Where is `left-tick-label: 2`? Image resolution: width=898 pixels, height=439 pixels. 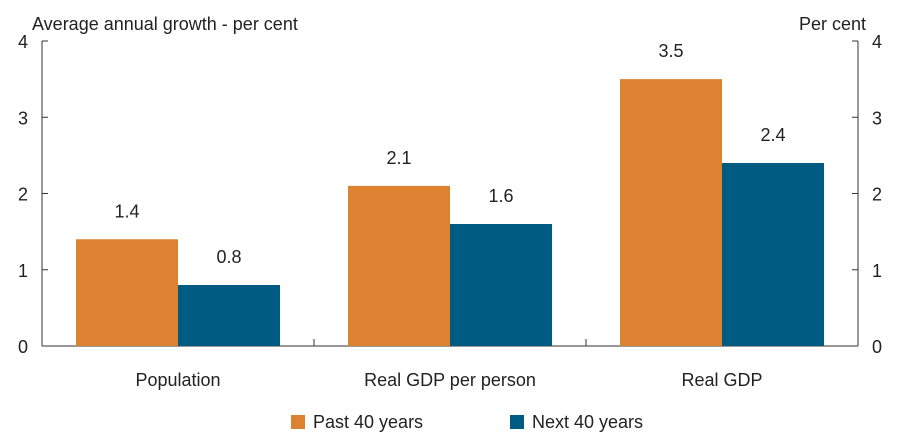
left-tick-label: 2 is located at coordinates (23, 195).